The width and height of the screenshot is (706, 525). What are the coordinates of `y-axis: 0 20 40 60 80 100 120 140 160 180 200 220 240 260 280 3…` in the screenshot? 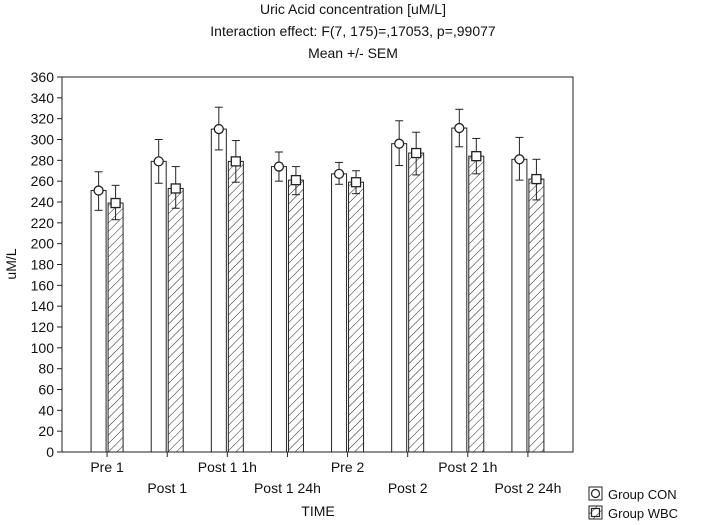 It's located at (46, 264).